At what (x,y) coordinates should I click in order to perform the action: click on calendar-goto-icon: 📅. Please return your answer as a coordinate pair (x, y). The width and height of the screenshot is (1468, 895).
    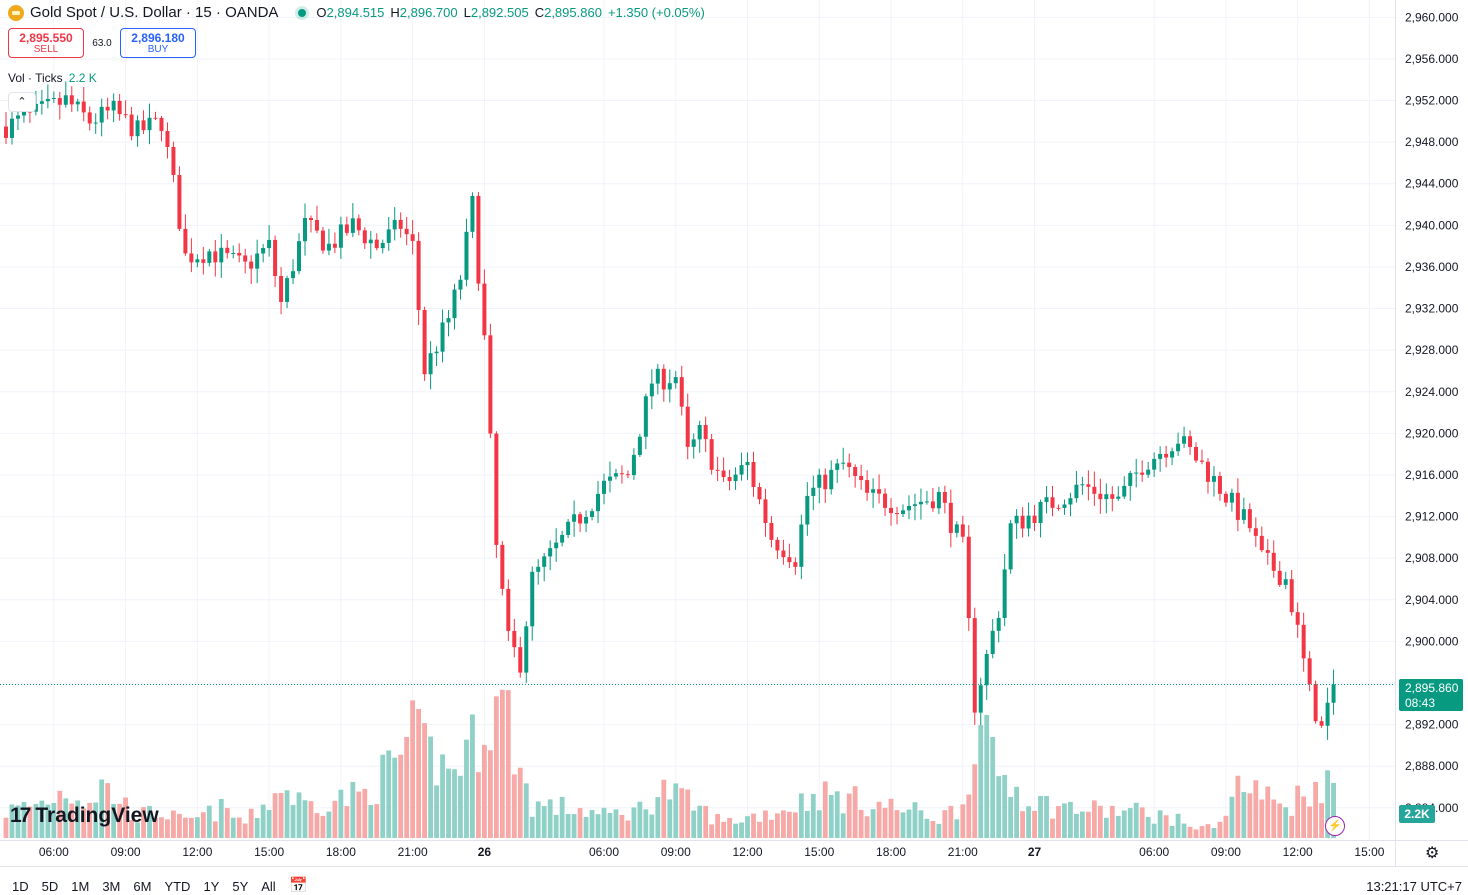
    Looking at the image, I should click on (298, 885).